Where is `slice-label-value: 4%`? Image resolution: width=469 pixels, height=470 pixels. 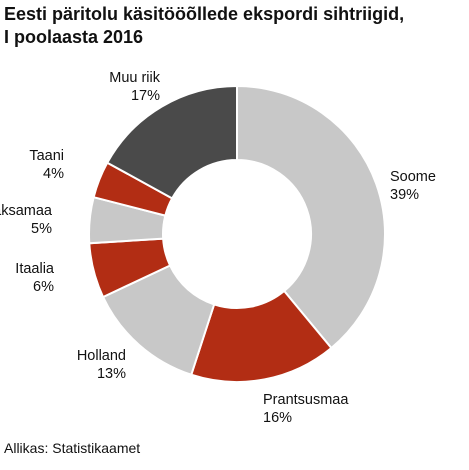
slice-label-value: 4% is located at coordinates (53, 174).